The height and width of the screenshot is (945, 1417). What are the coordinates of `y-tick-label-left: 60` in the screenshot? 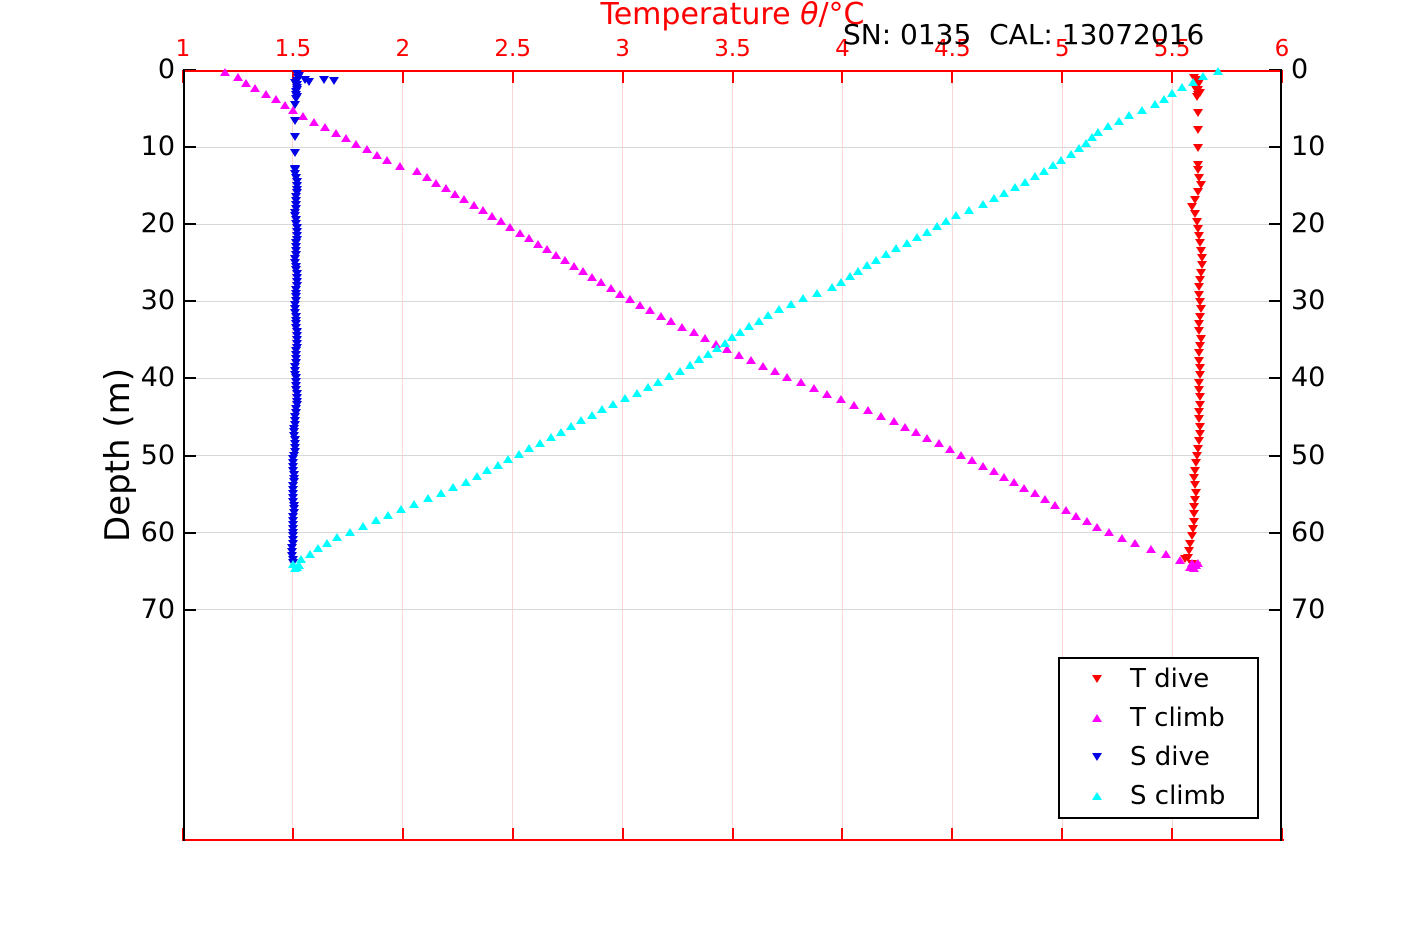 It's located at (157, 532).